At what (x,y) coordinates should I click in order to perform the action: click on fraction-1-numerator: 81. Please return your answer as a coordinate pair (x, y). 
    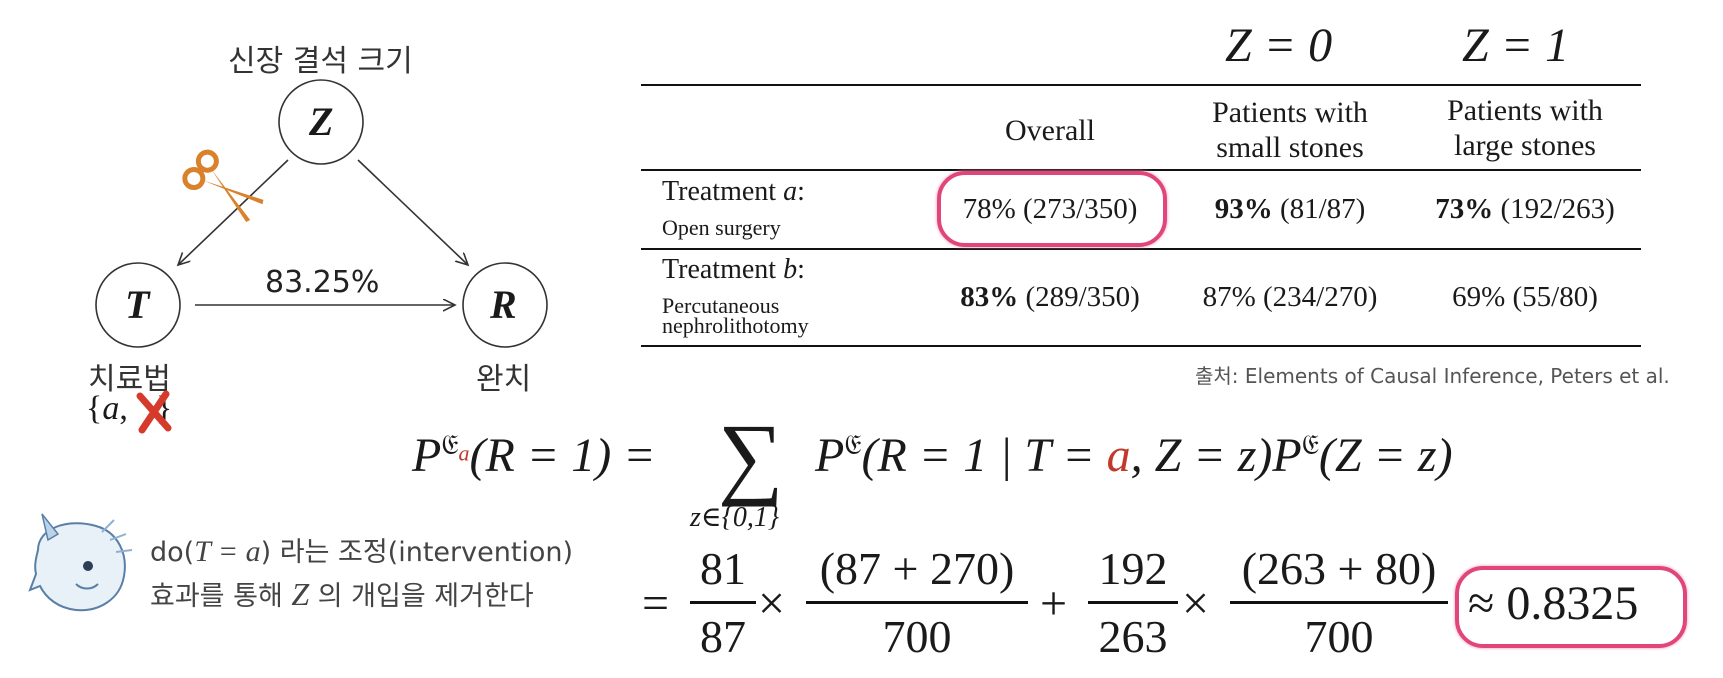
    Looking at the image, I should click on (723, 568).